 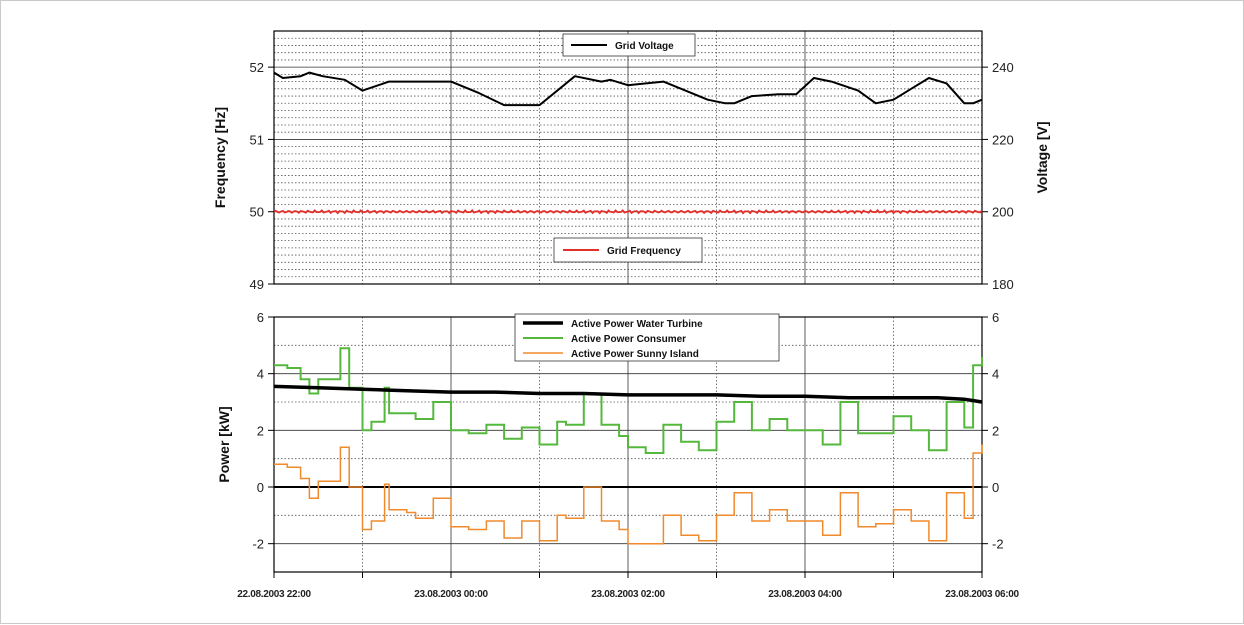 I want to click on legend-grid-voltage-box, so click(x=629, y=45).